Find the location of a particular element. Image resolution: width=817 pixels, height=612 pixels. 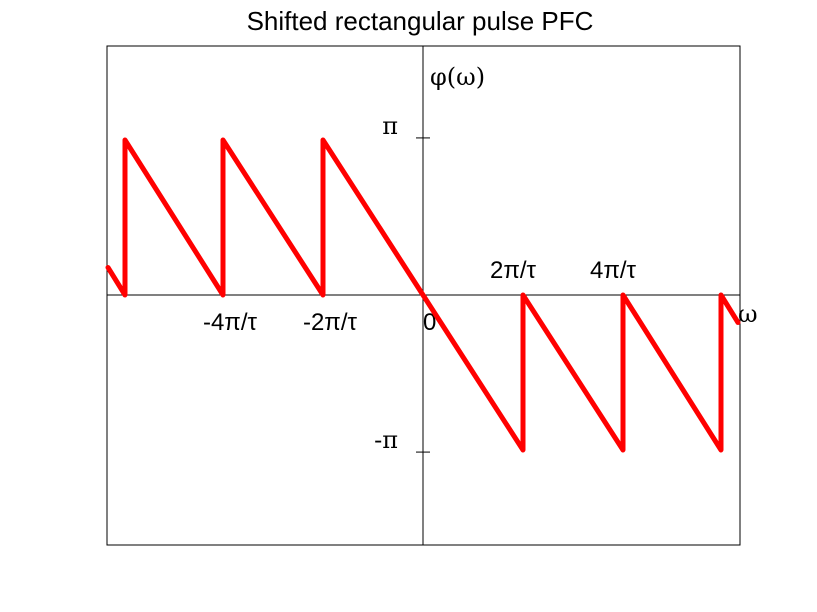

y-tick-label: -π is located at coordinates (386, 440).